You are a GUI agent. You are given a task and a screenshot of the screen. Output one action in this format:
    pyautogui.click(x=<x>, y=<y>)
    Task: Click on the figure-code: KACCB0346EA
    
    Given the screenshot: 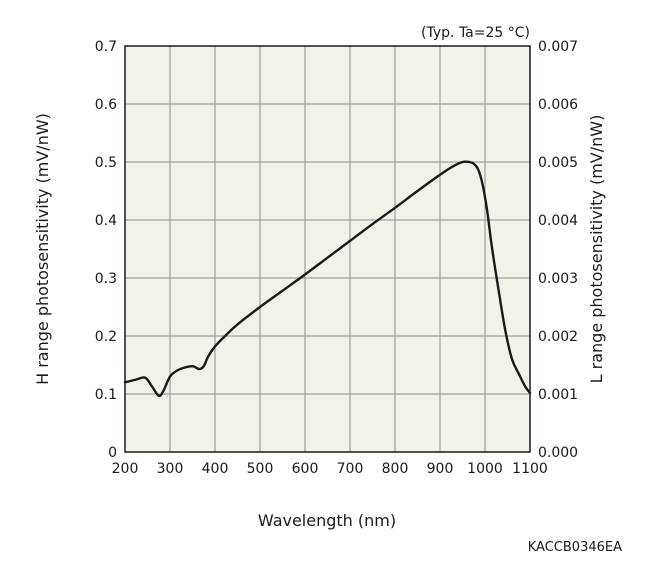 What is the action you would take?
    pyautogui.click(x=575, y=547)
    